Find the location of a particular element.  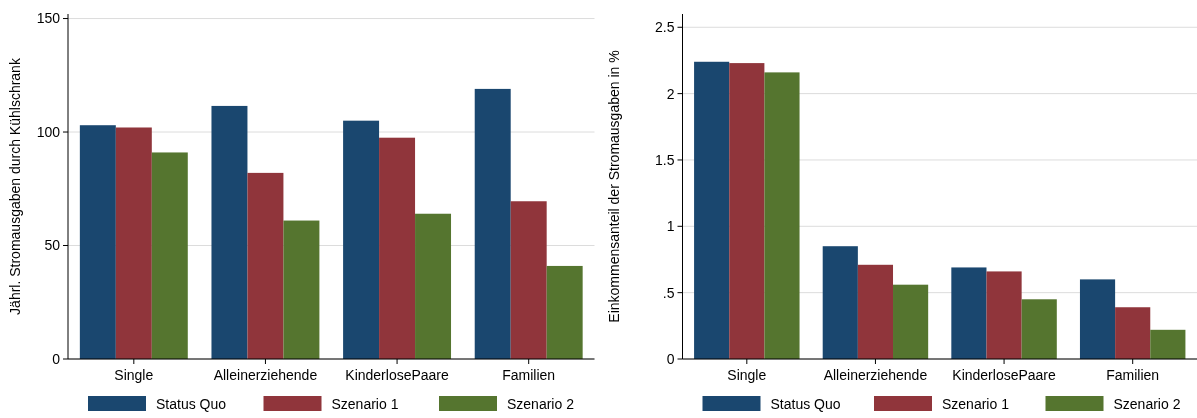

y-tick-label: .5 is located at coordinates (668, 292).